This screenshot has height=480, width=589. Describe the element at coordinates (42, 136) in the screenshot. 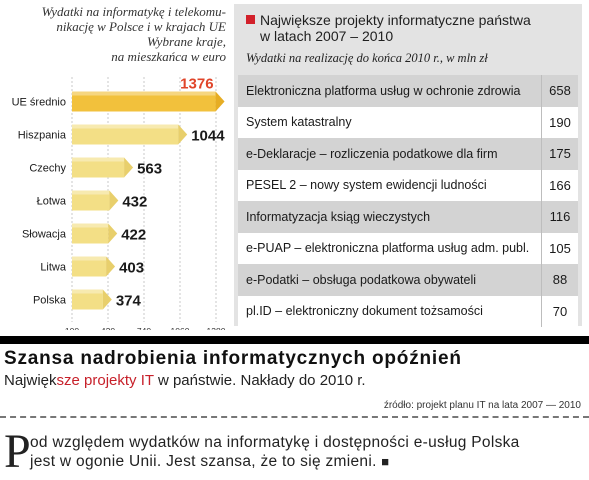

I see `category-label: Hiszpania` at that location.